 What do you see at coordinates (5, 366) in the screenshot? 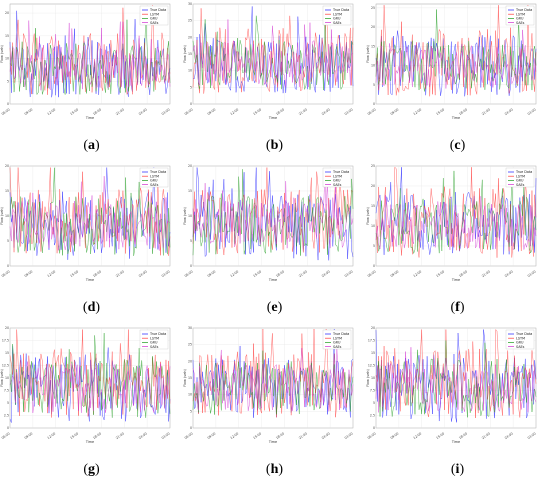
I see `y-tick-label: 12.5` at bounding box center [5, 366].